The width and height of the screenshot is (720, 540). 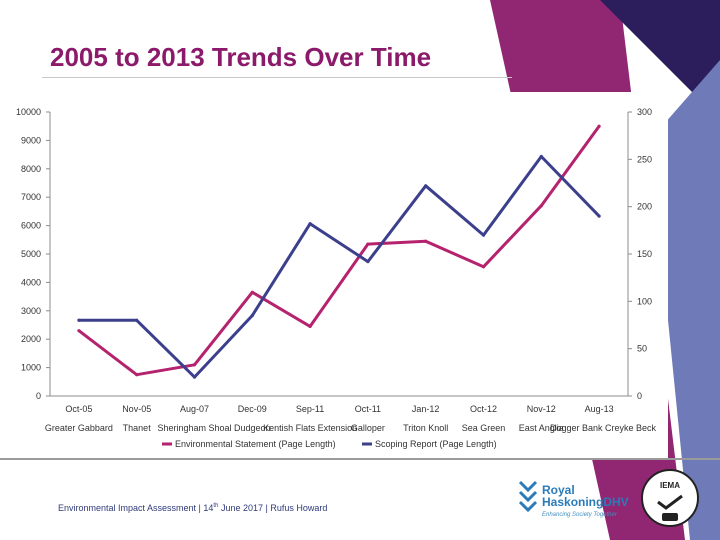 What do you see at coordinates (483, 409) in the screenshot?
I see `x-axis-date-label: Oct-12` at bounding box center [483, 409].